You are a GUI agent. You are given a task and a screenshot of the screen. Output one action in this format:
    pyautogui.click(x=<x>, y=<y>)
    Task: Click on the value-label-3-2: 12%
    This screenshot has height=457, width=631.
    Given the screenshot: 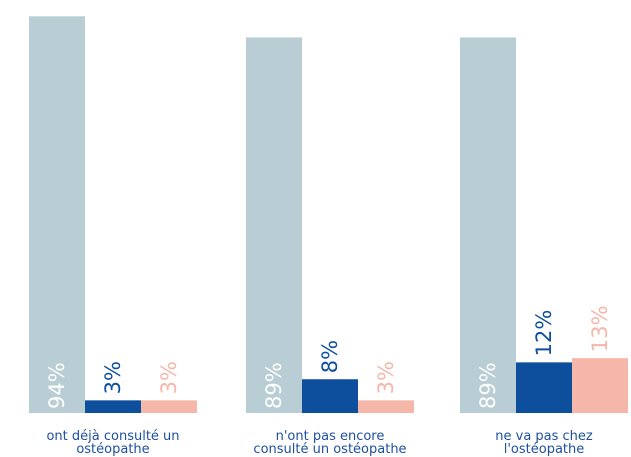 What is the action you would take?
    pyautogui.click(x=544, y=333)
    